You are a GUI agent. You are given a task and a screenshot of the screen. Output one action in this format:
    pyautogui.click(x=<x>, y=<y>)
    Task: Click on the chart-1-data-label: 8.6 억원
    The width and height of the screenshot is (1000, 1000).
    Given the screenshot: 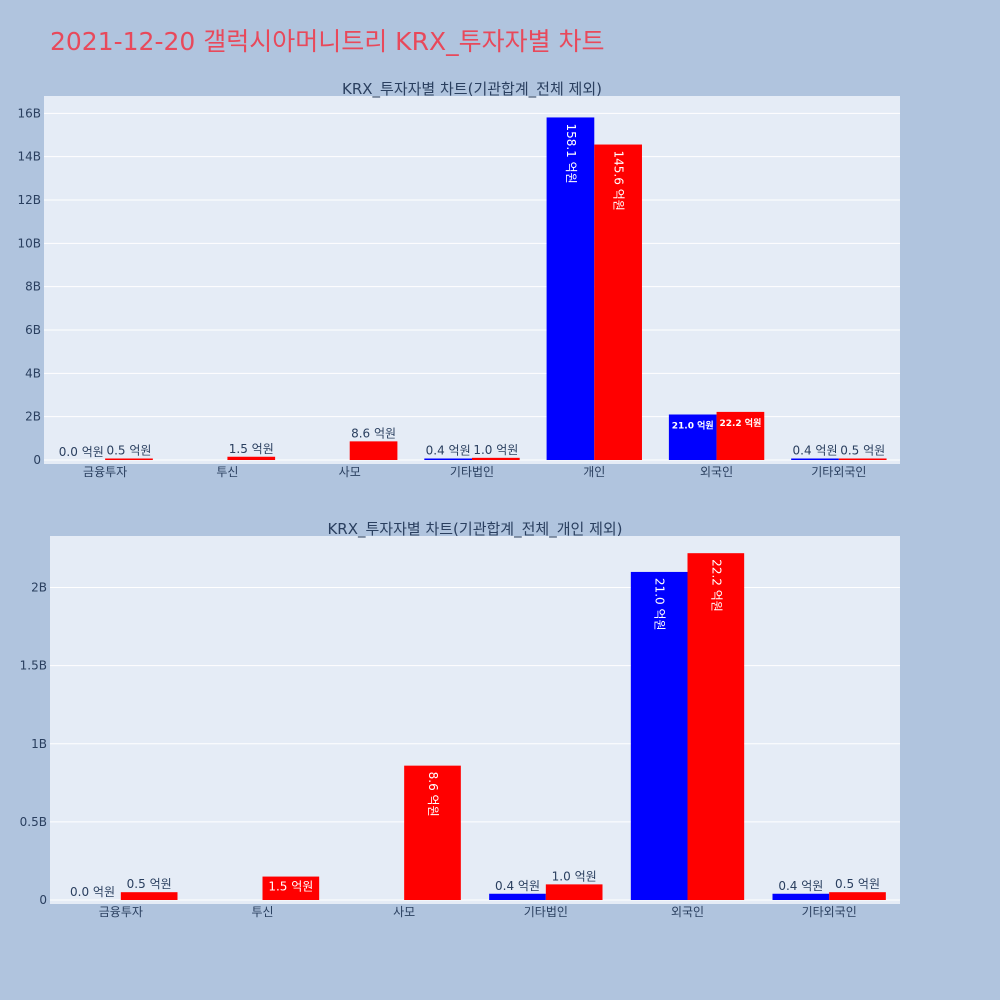 What is the action you would take?
    pyautogui.click(x=433, y=794)
    